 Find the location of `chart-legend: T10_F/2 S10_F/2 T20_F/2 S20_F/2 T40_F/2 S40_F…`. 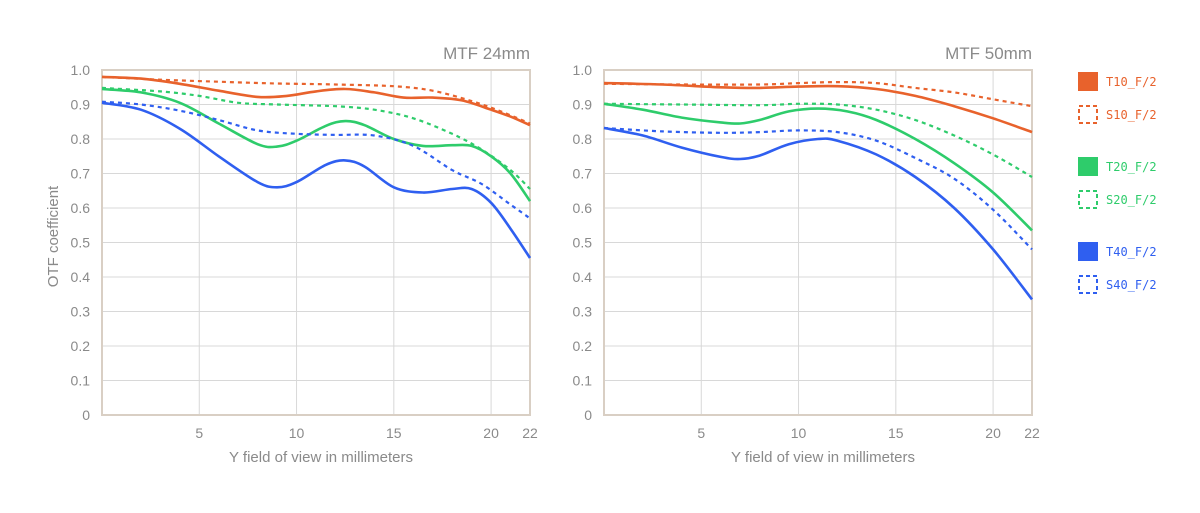

chart-legend: T10_F/2 S10_F/2 T20_F/2 S20_F/2 T40_F/2 S40_F… is located at coordinates (1117, 183).